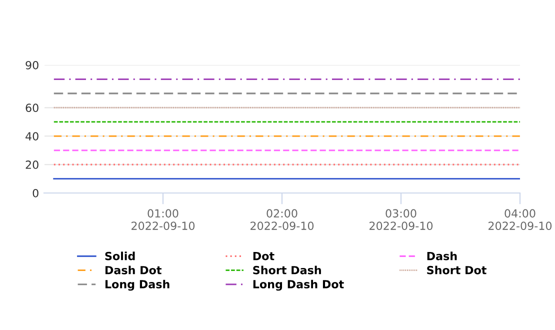 This screenshot has height=330, width=555. What do you see at coordinates (456, 270) in the screenshot?
I see `legend-label: Short Dot` at bounding box center [456, 270].